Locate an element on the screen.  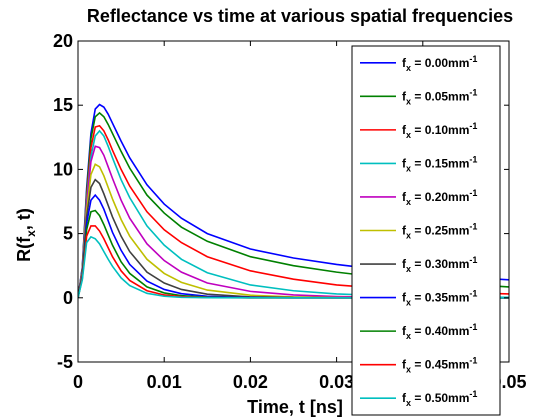
y-axis-label-sub: x is located at coordinates (31, 233).